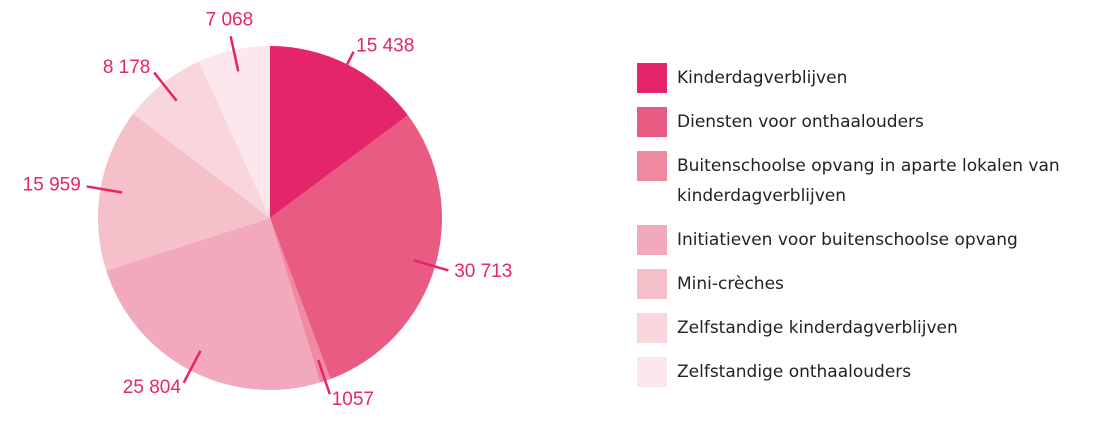  Describe the element at coordinates (52, 184) in the screenshot. I see `data-label: 15 959` at that location.